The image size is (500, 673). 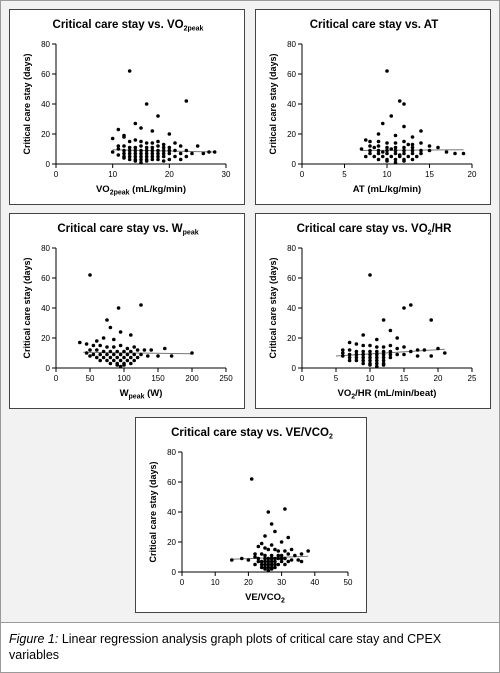 What do you see at coordinates (226, 174) in the screenshot?
I see `x-tick-label: 30` at bounding box center [226, 174].